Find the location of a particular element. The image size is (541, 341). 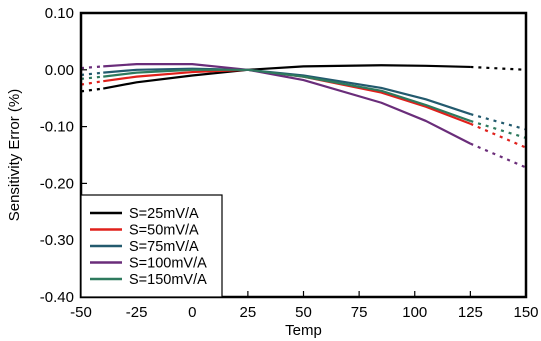

legend-item: S=150mV/A is located at coordinates (148, 280).